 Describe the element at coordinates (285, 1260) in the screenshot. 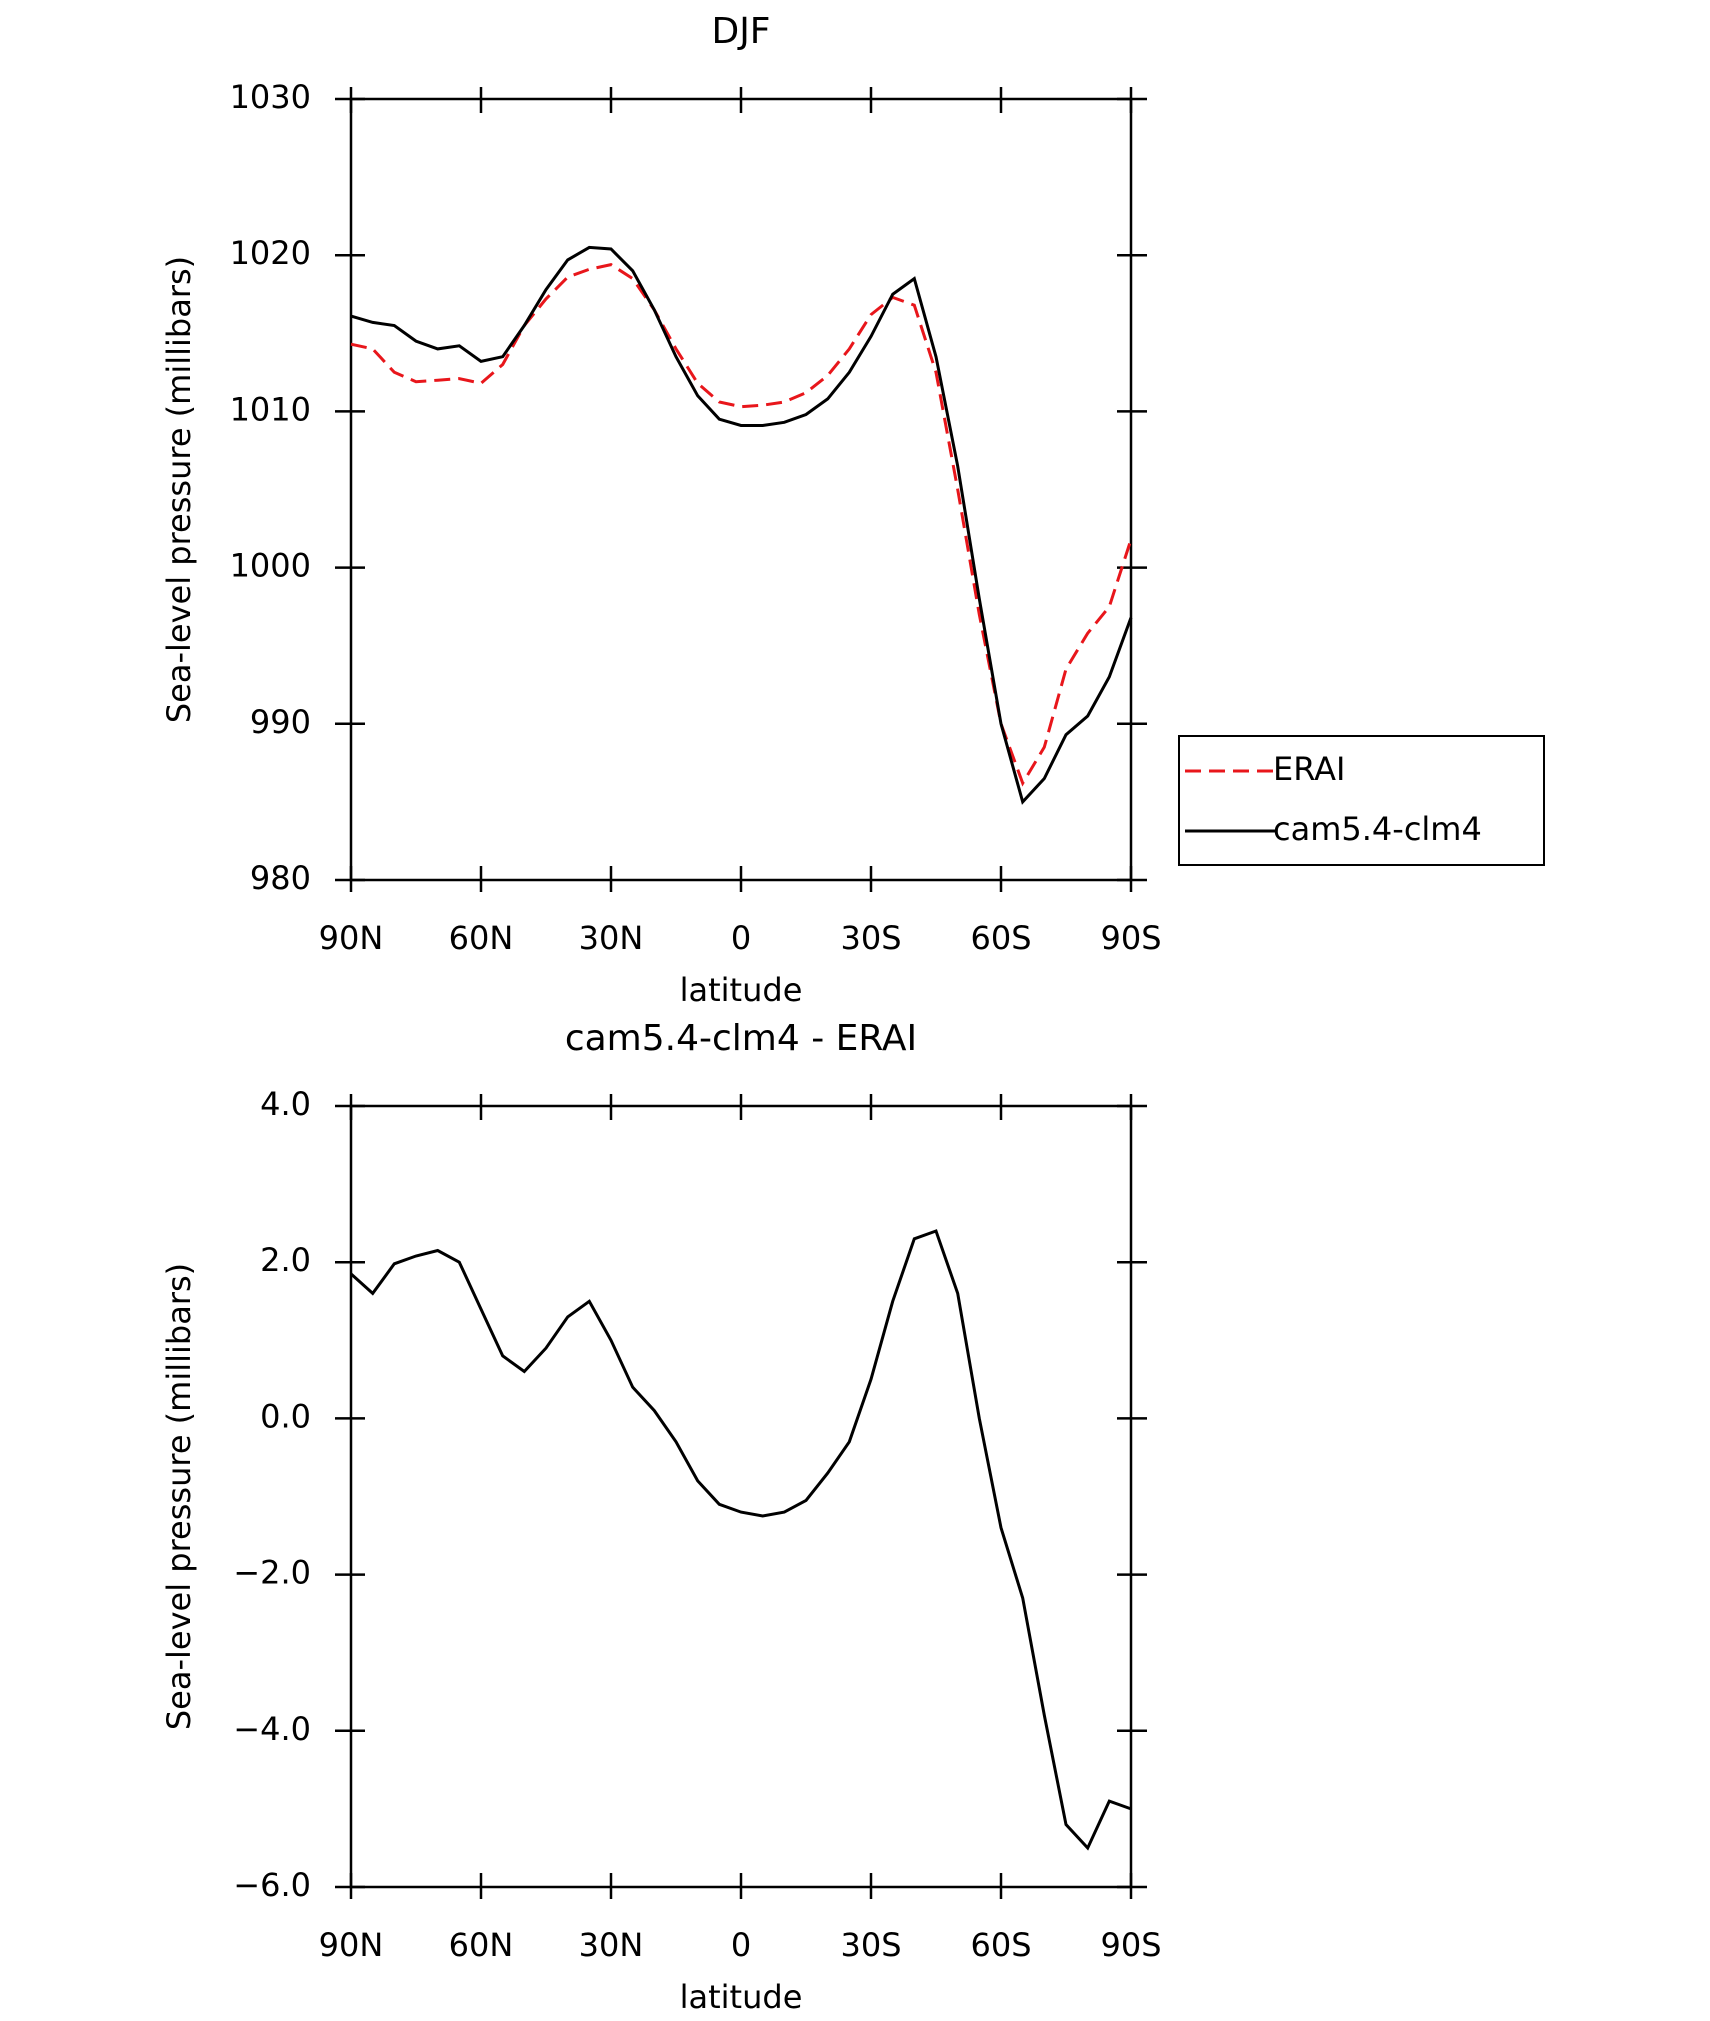

I see `y-tick-label: 2.0` at that location.